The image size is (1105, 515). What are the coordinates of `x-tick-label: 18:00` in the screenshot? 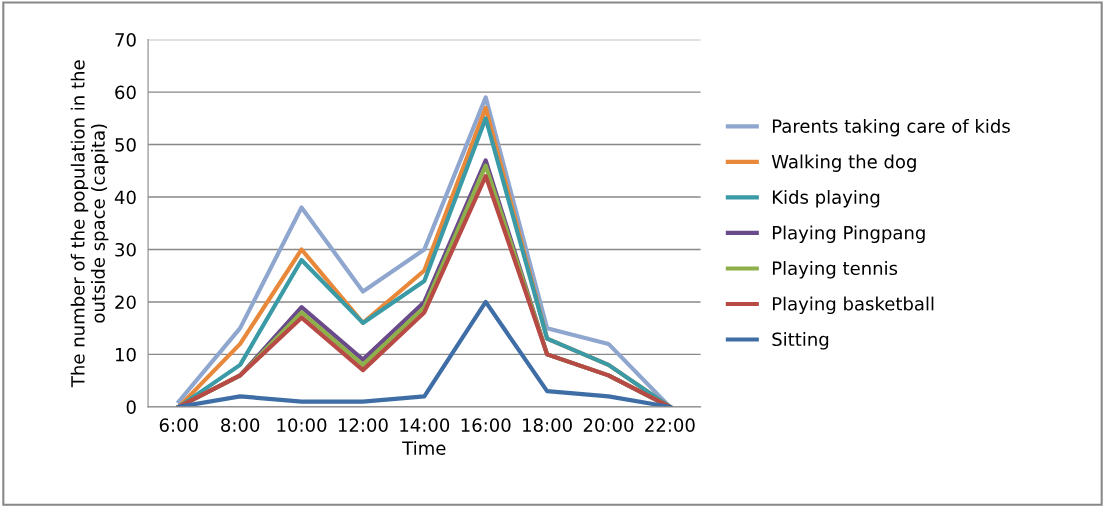 It's located at (547, 425).